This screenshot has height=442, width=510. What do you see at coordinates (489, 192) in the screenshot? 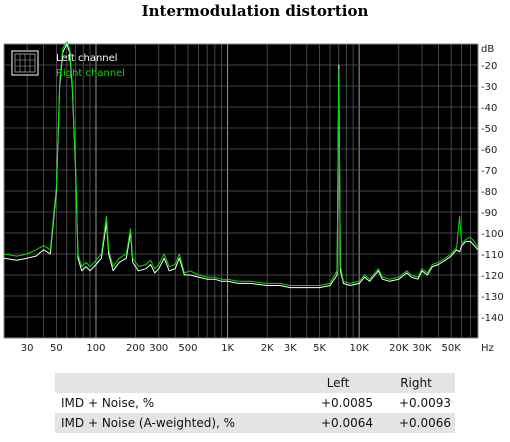
I see `y-tick-label: -80` at bounding box center [489, 192].